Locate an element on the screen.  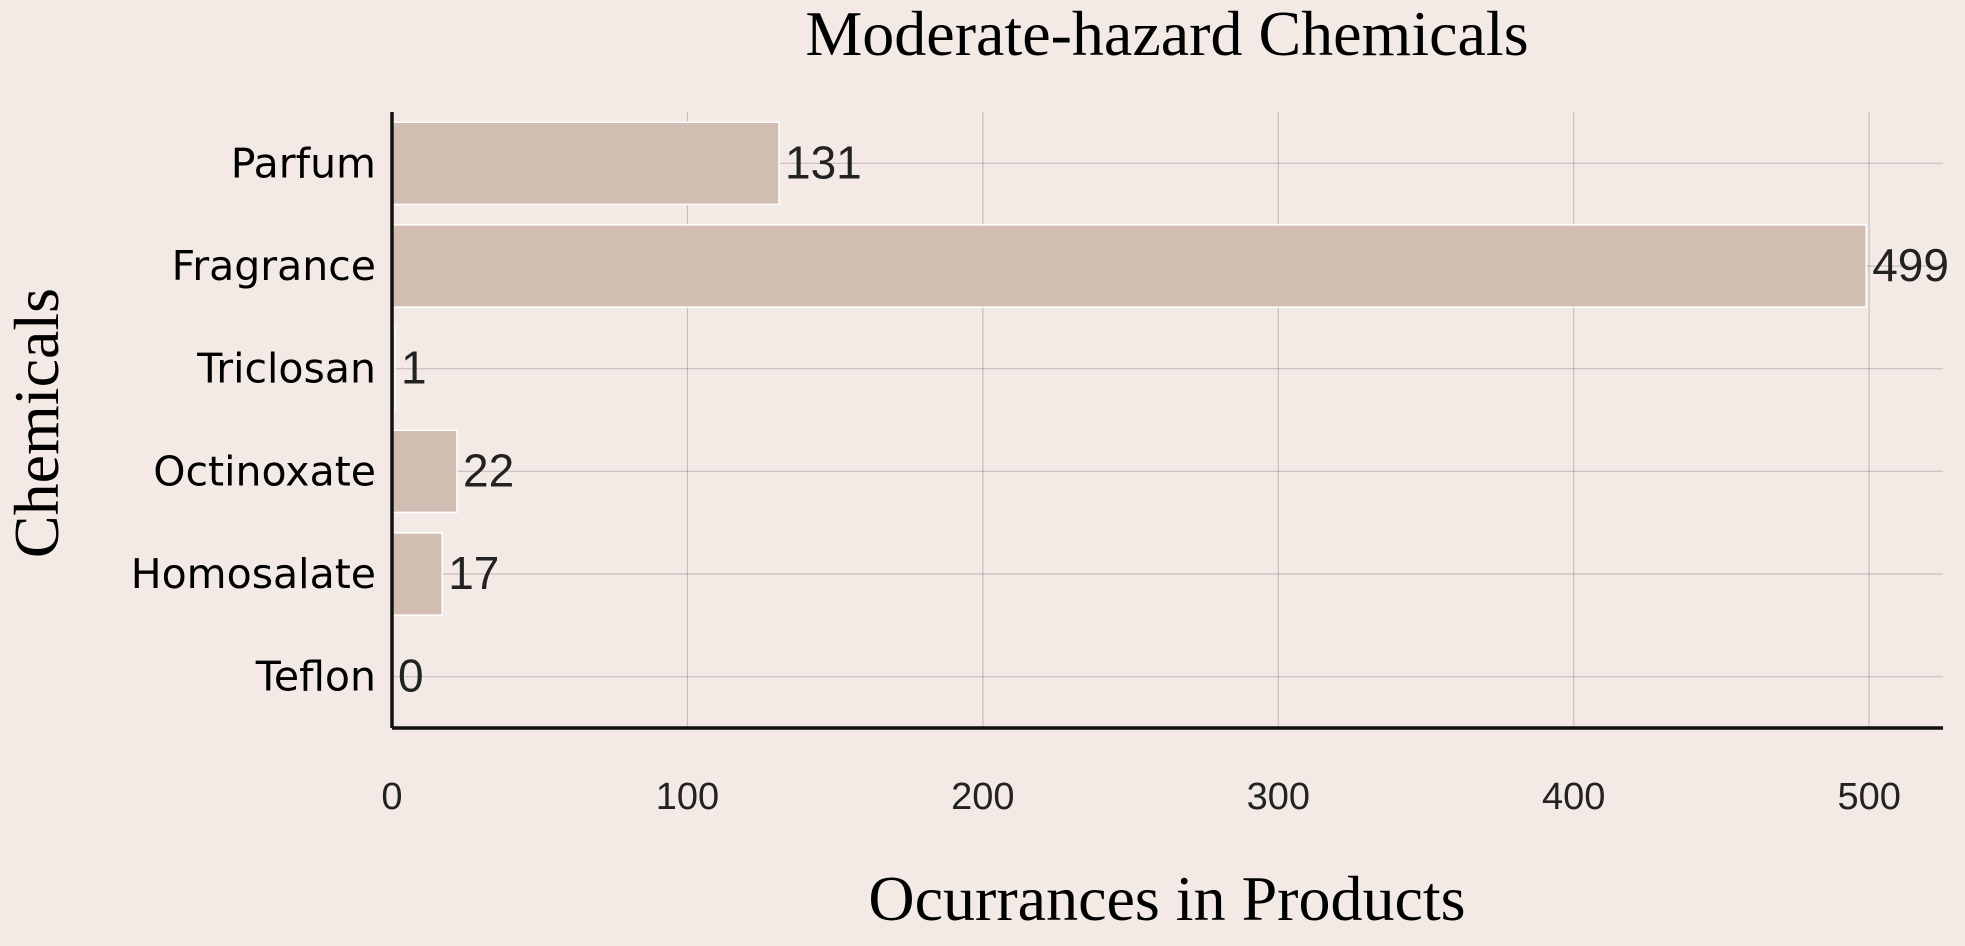
y-axis-title: Chemicals is located at coordinates (36, 423).